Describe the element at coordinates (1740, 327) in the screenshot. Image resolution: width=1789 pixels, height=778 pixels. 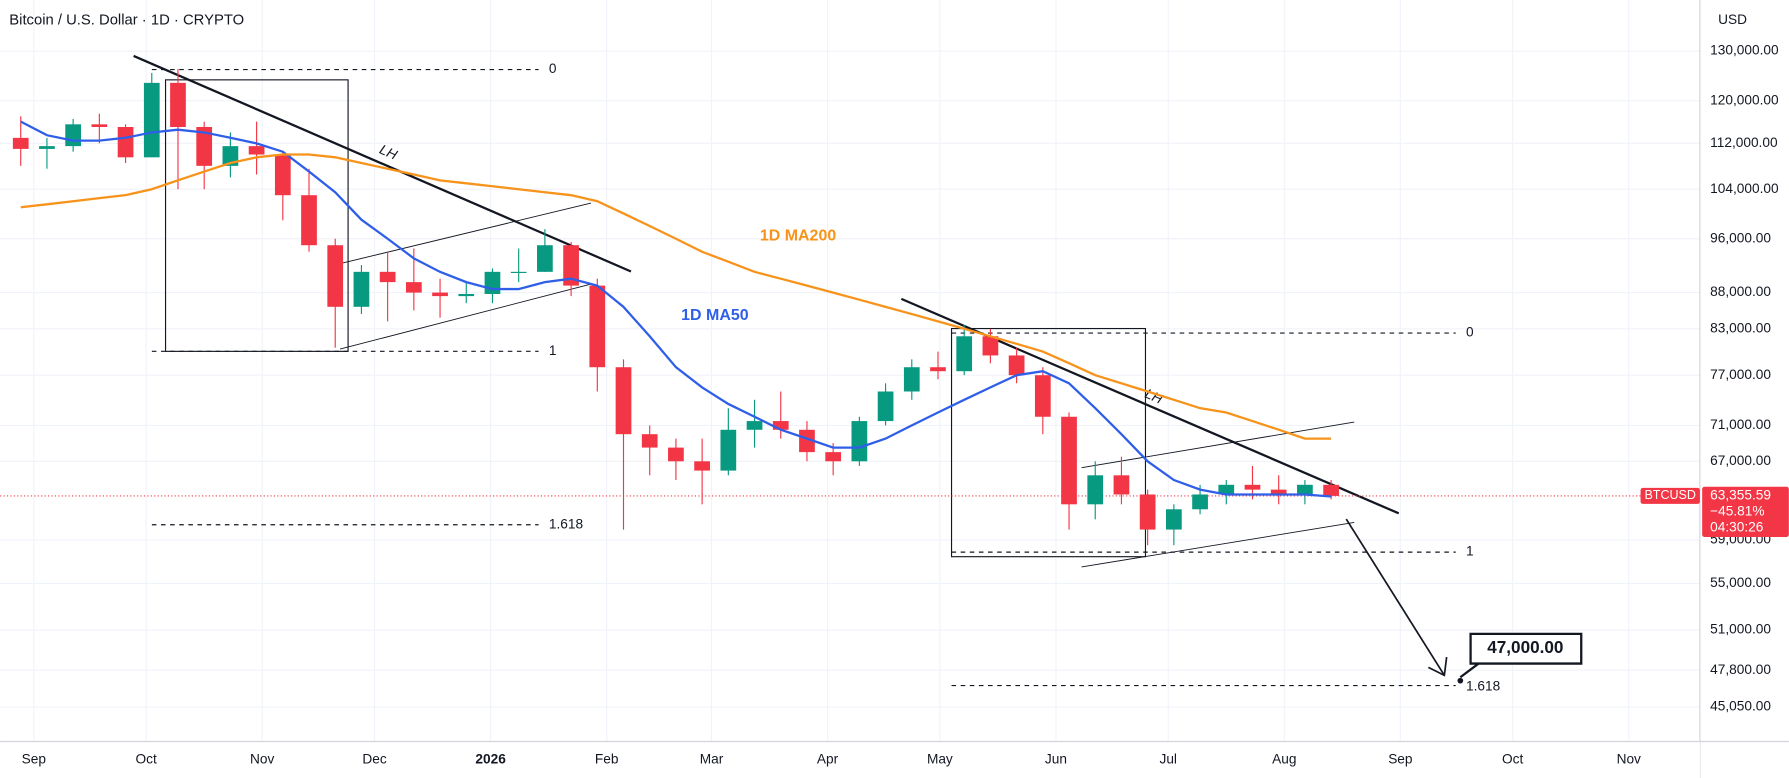
I see `y-tick-label: 83,000.00` at that location.